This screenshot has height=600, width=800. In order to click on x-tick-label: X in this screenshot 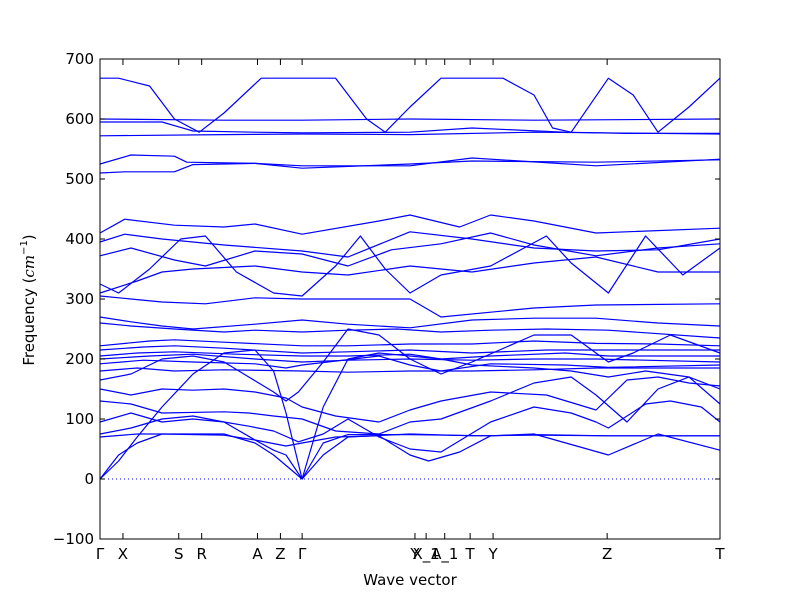, I will do `click(123, 554)`.